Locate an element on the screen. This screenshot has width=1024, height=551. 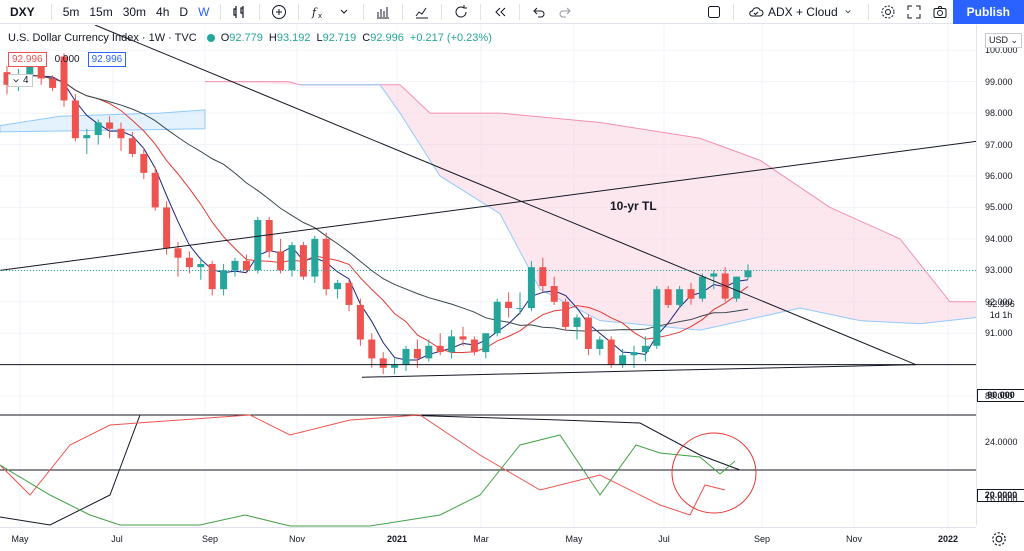
cloud-icon is located at coordinates (756, 11).